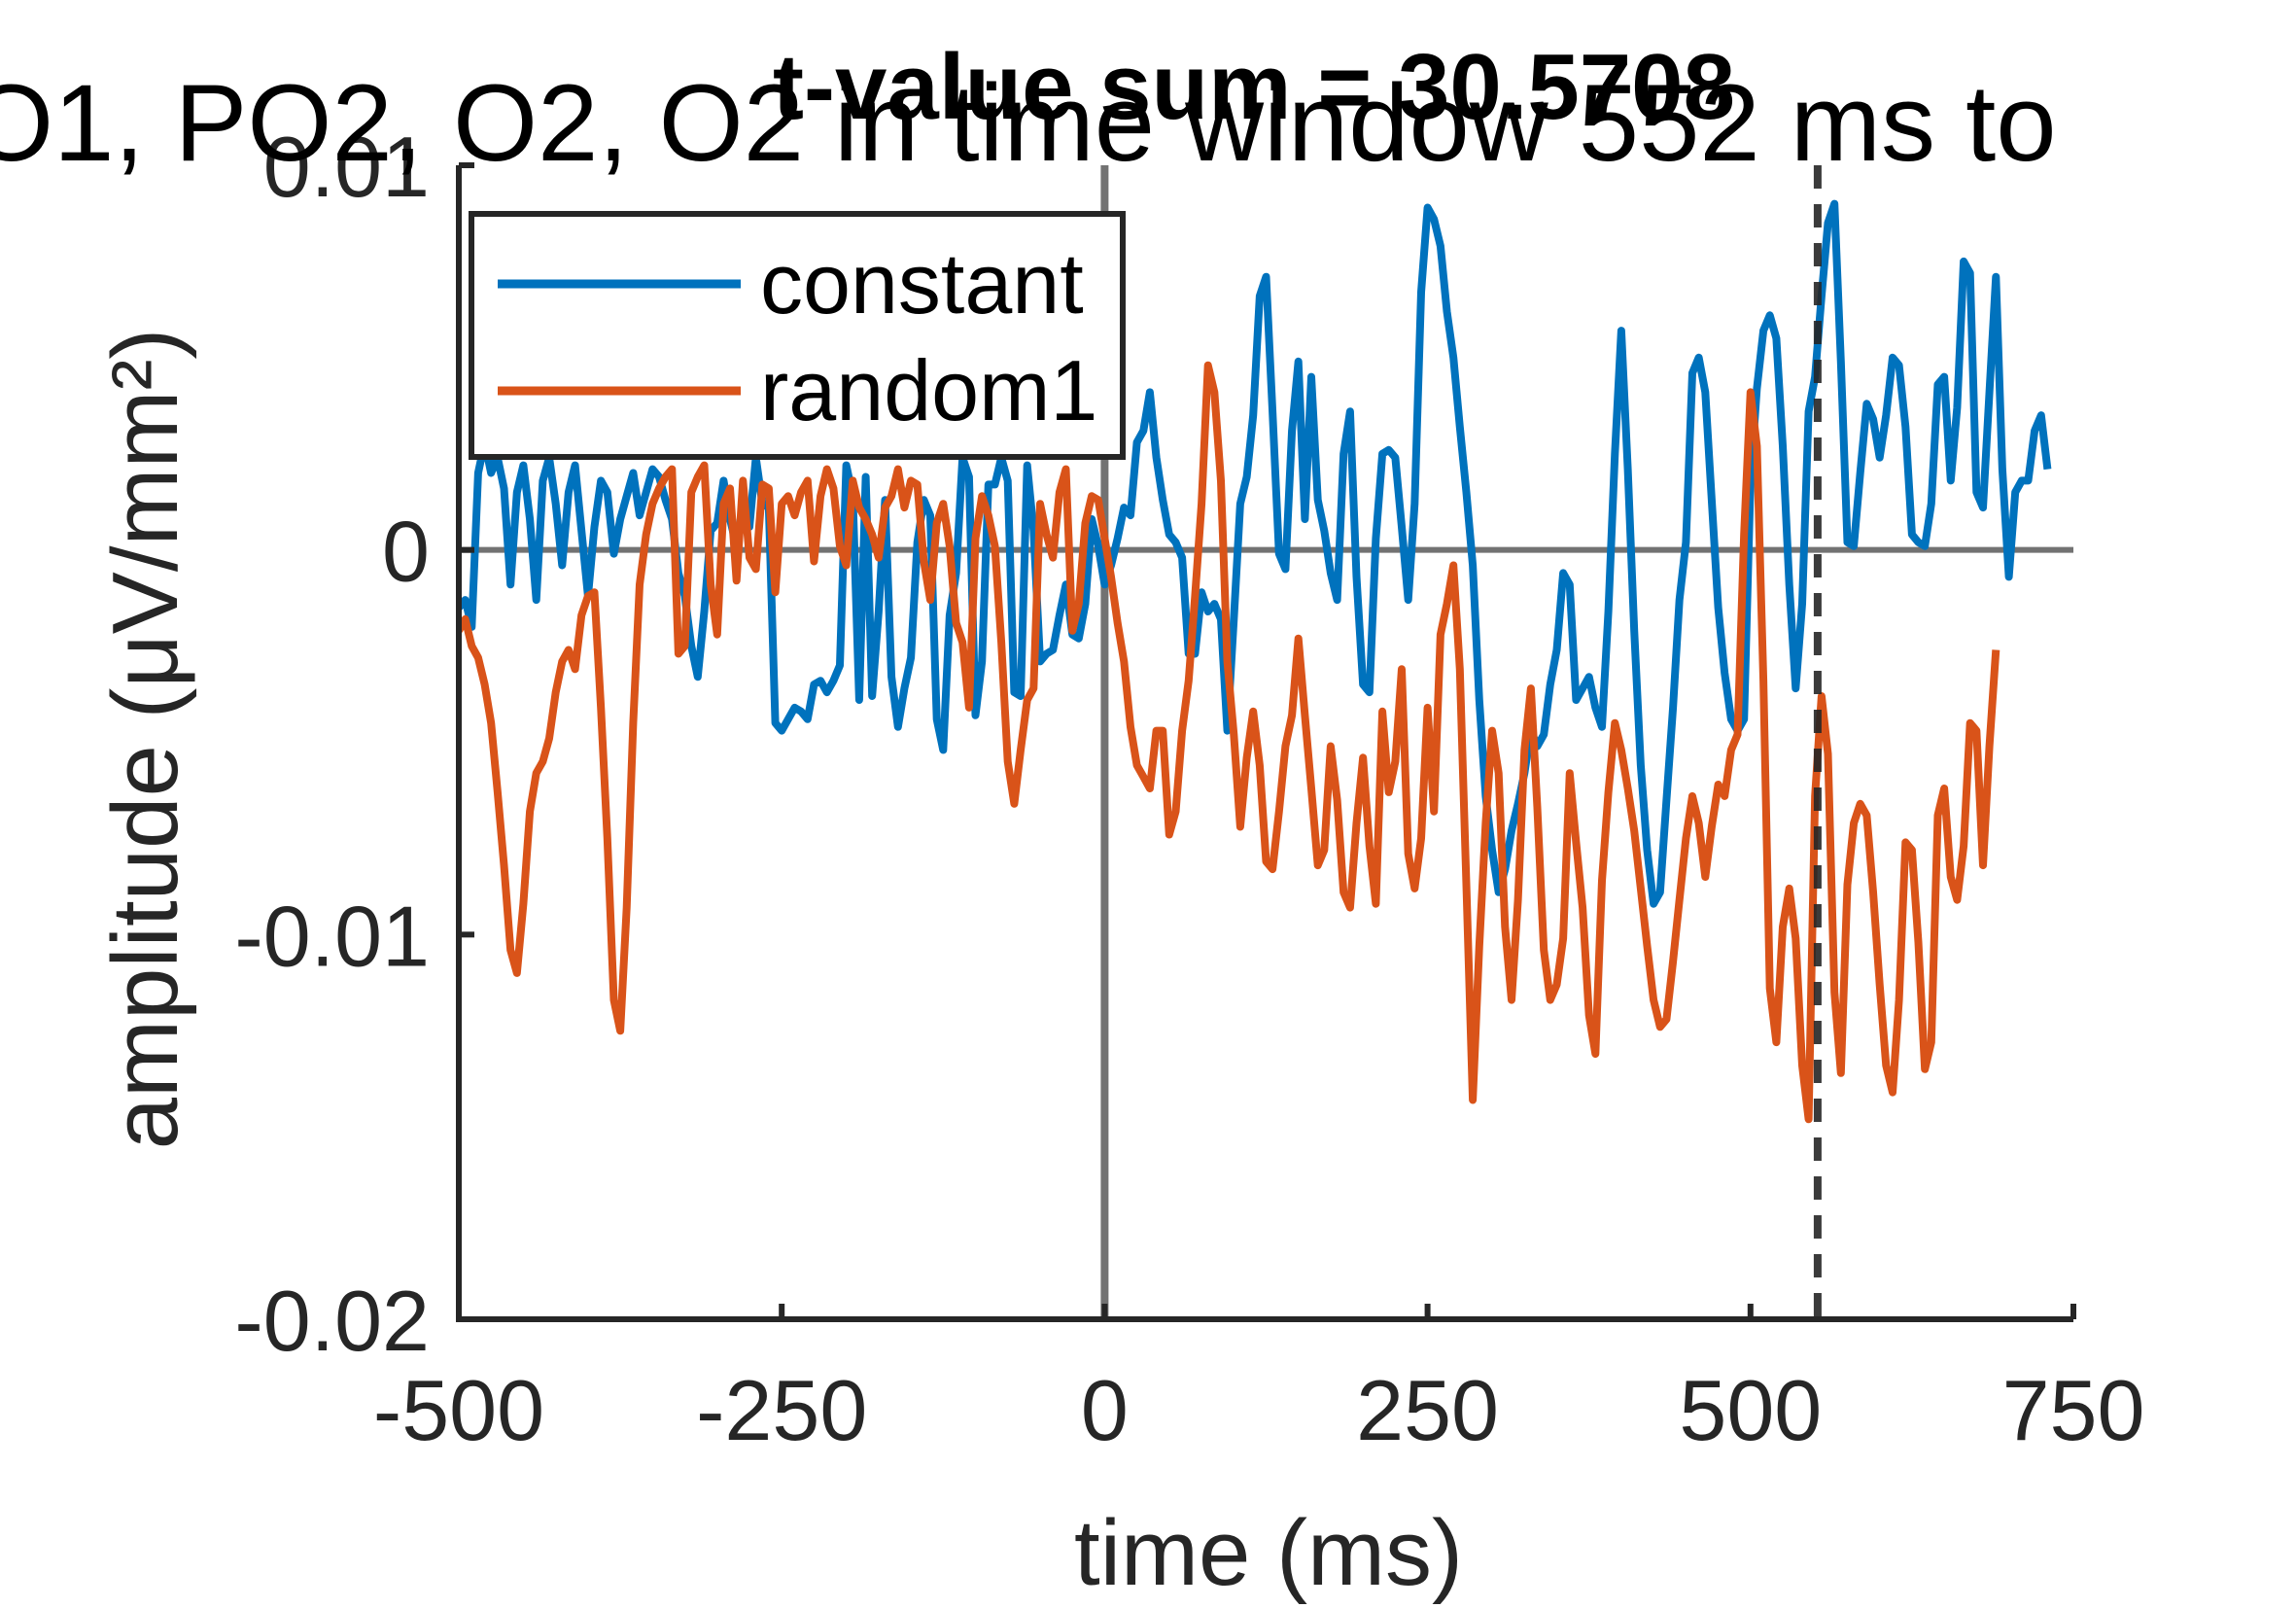  I want to click on x-tick-label: -250, so click(781, 1410).